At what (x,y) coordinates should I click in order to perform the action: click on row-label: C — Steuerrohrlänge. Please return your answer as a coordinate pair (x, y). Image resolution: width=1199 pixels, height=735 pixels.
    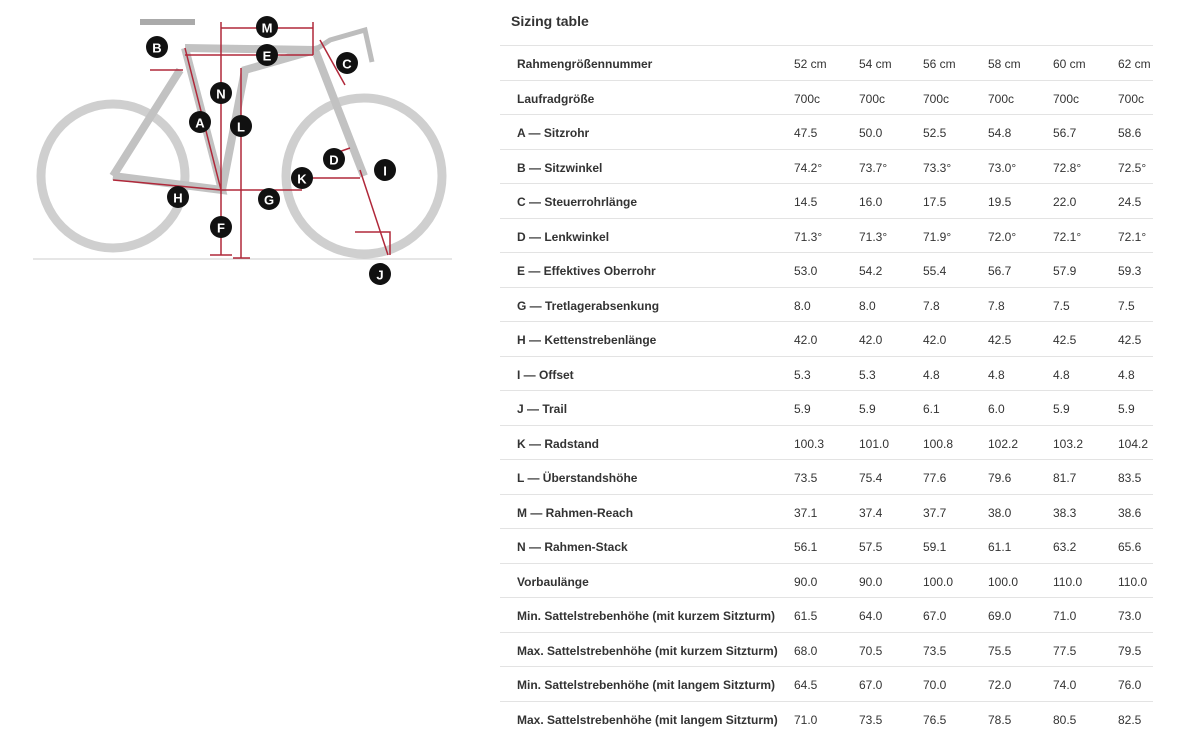
    Looking at the image, I should click on (577, 202).